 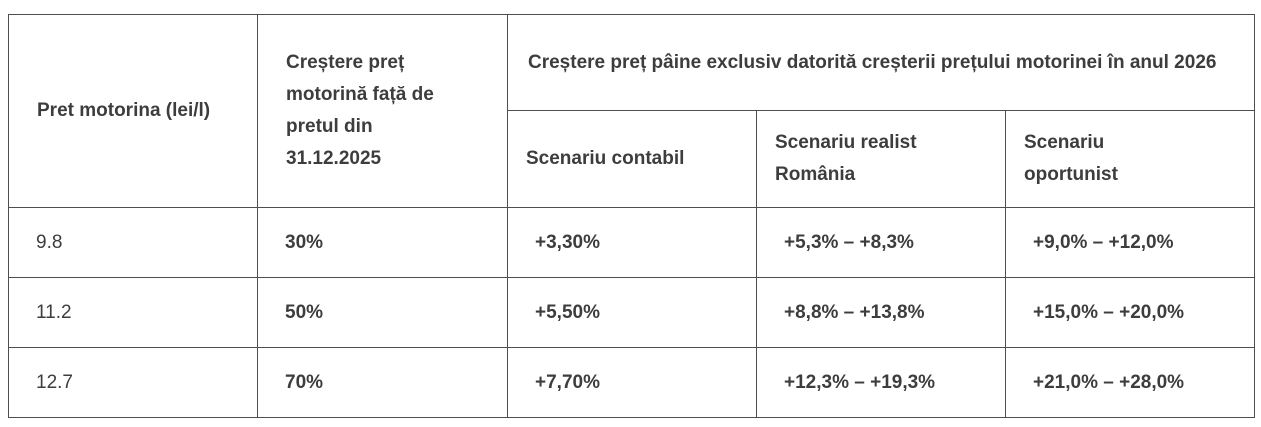 I want to click on cell-scenariu-contabil: +7,70%, so click(x=632, y=382).